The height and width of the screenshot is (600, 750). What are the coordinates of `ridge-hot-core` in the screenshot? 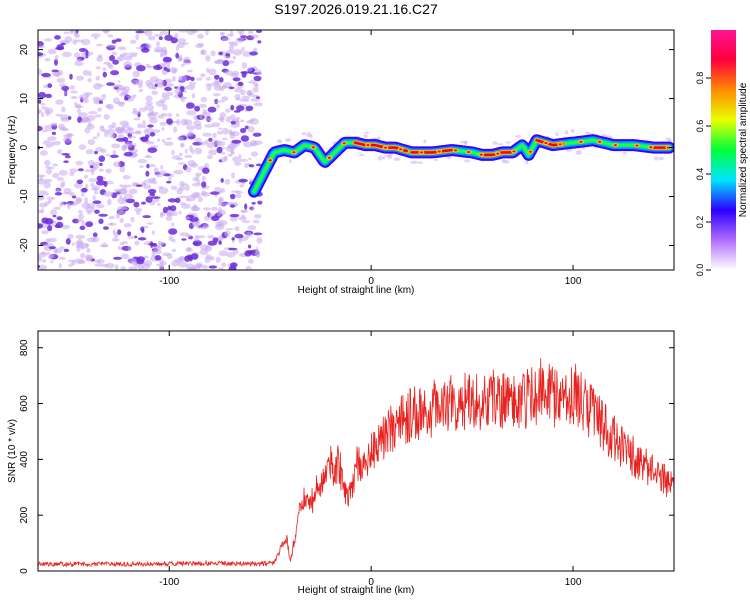 It's located at (432, 151).